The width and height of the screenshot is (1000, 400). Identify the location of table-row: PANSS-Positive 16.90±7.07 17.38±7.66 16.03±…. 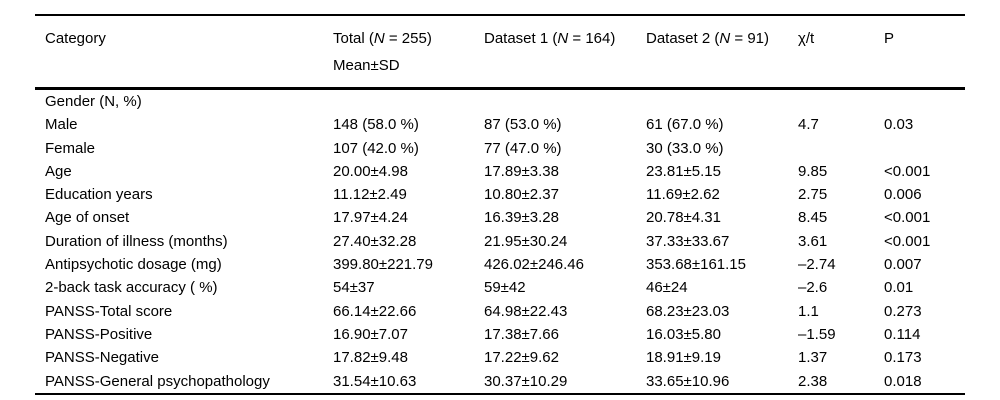
(500, 334).